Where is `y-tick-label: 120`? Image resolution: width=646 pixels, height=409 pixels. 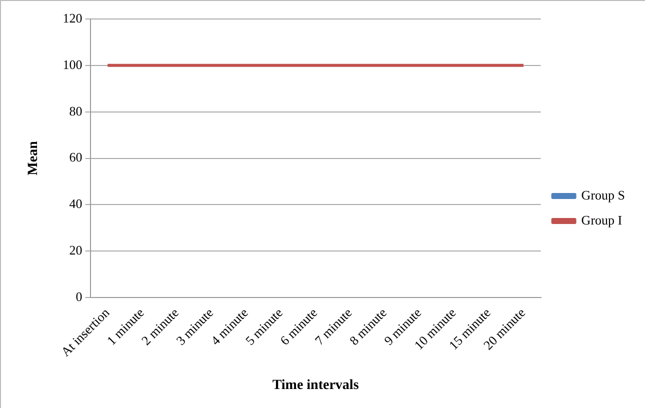 y-tick-label: 120 is located at coordinates (72, 18).